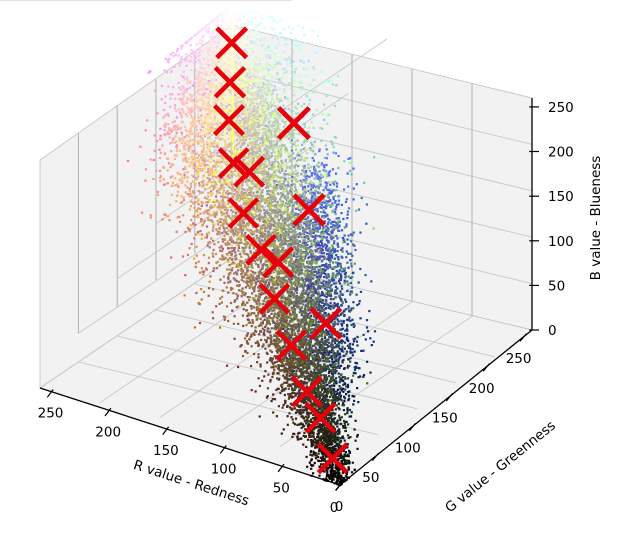 The height and width of the screenshot is (554, 627). I want to click on z-axis-title: B value - Blueness, so click(596, 218).